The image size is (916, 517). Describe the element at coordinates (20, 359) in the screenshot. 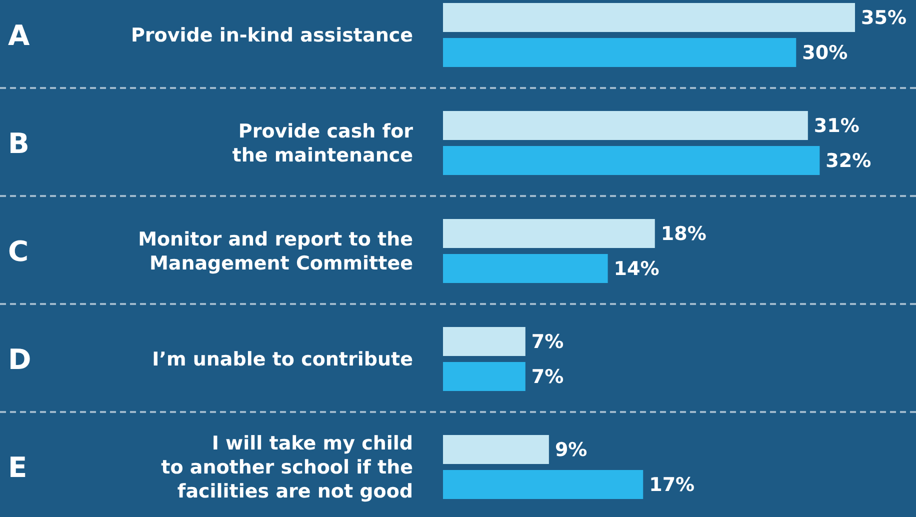

I see `text: D` at that location.